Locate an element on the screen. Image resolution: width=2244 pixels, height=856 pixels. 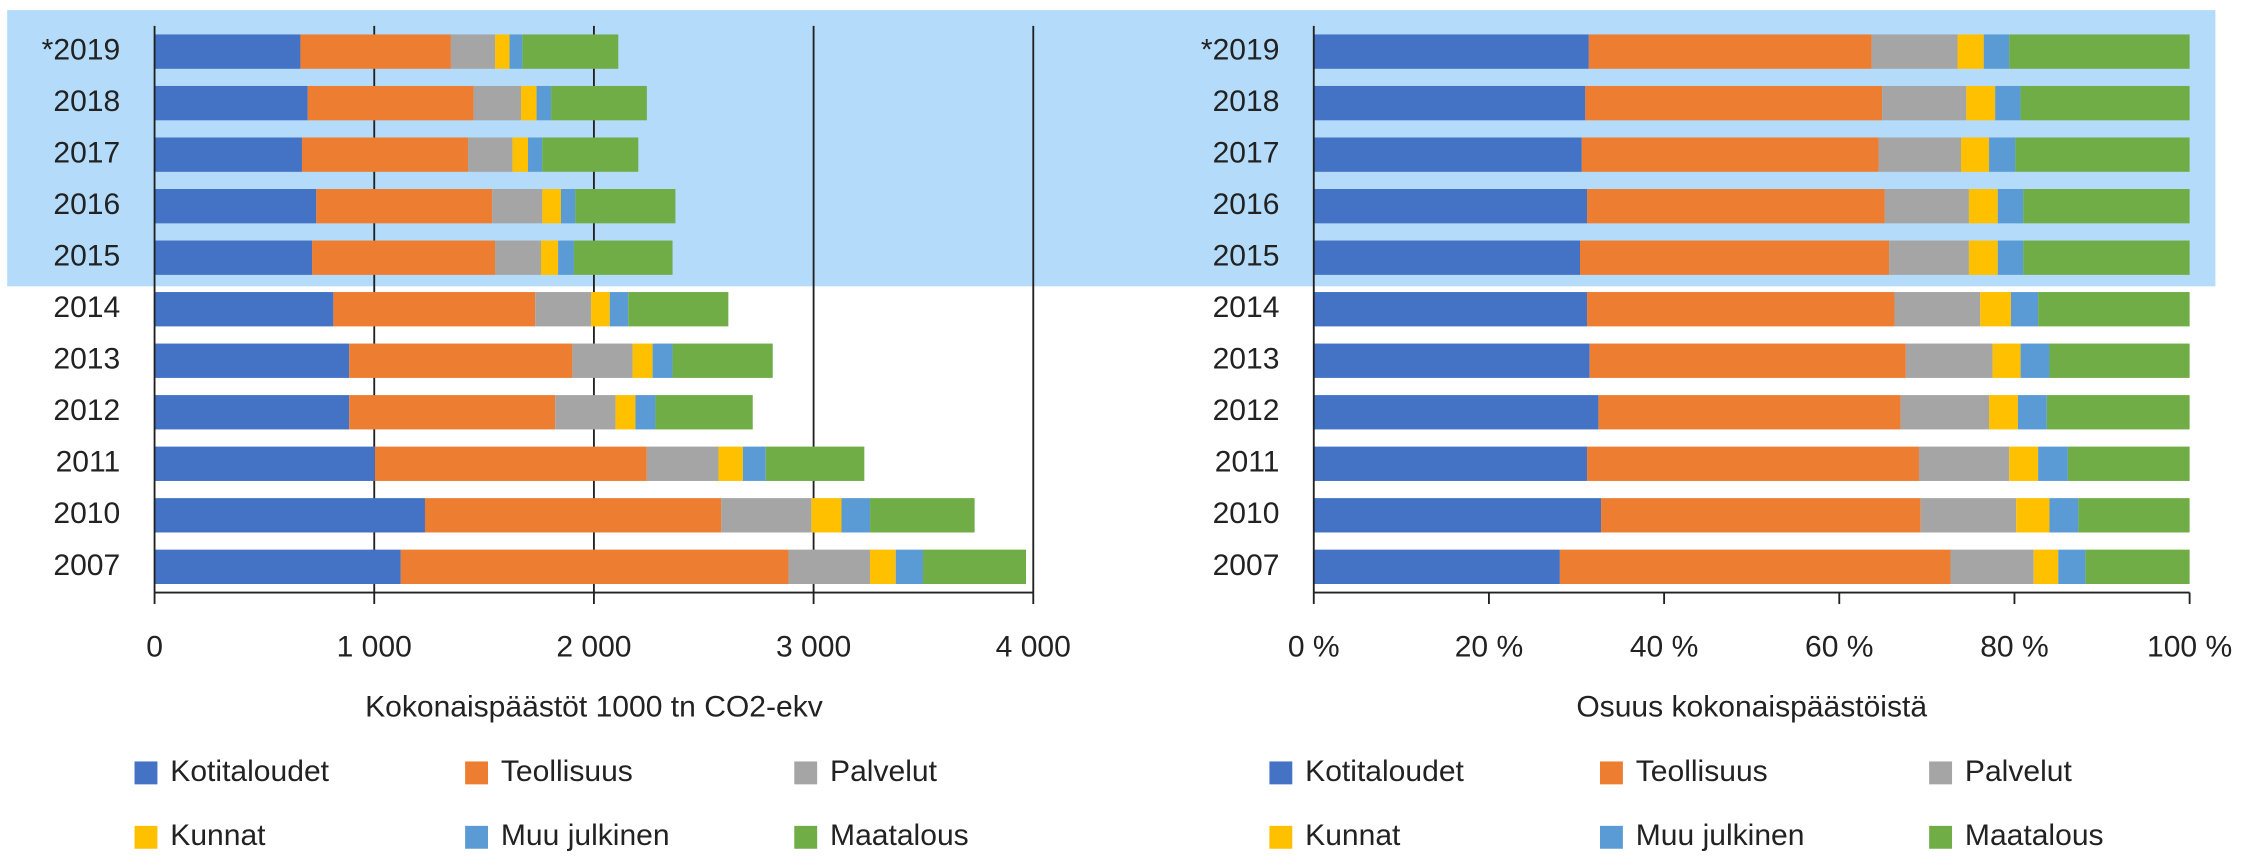
category-label: 2010 is located at coordinates (86, 513).